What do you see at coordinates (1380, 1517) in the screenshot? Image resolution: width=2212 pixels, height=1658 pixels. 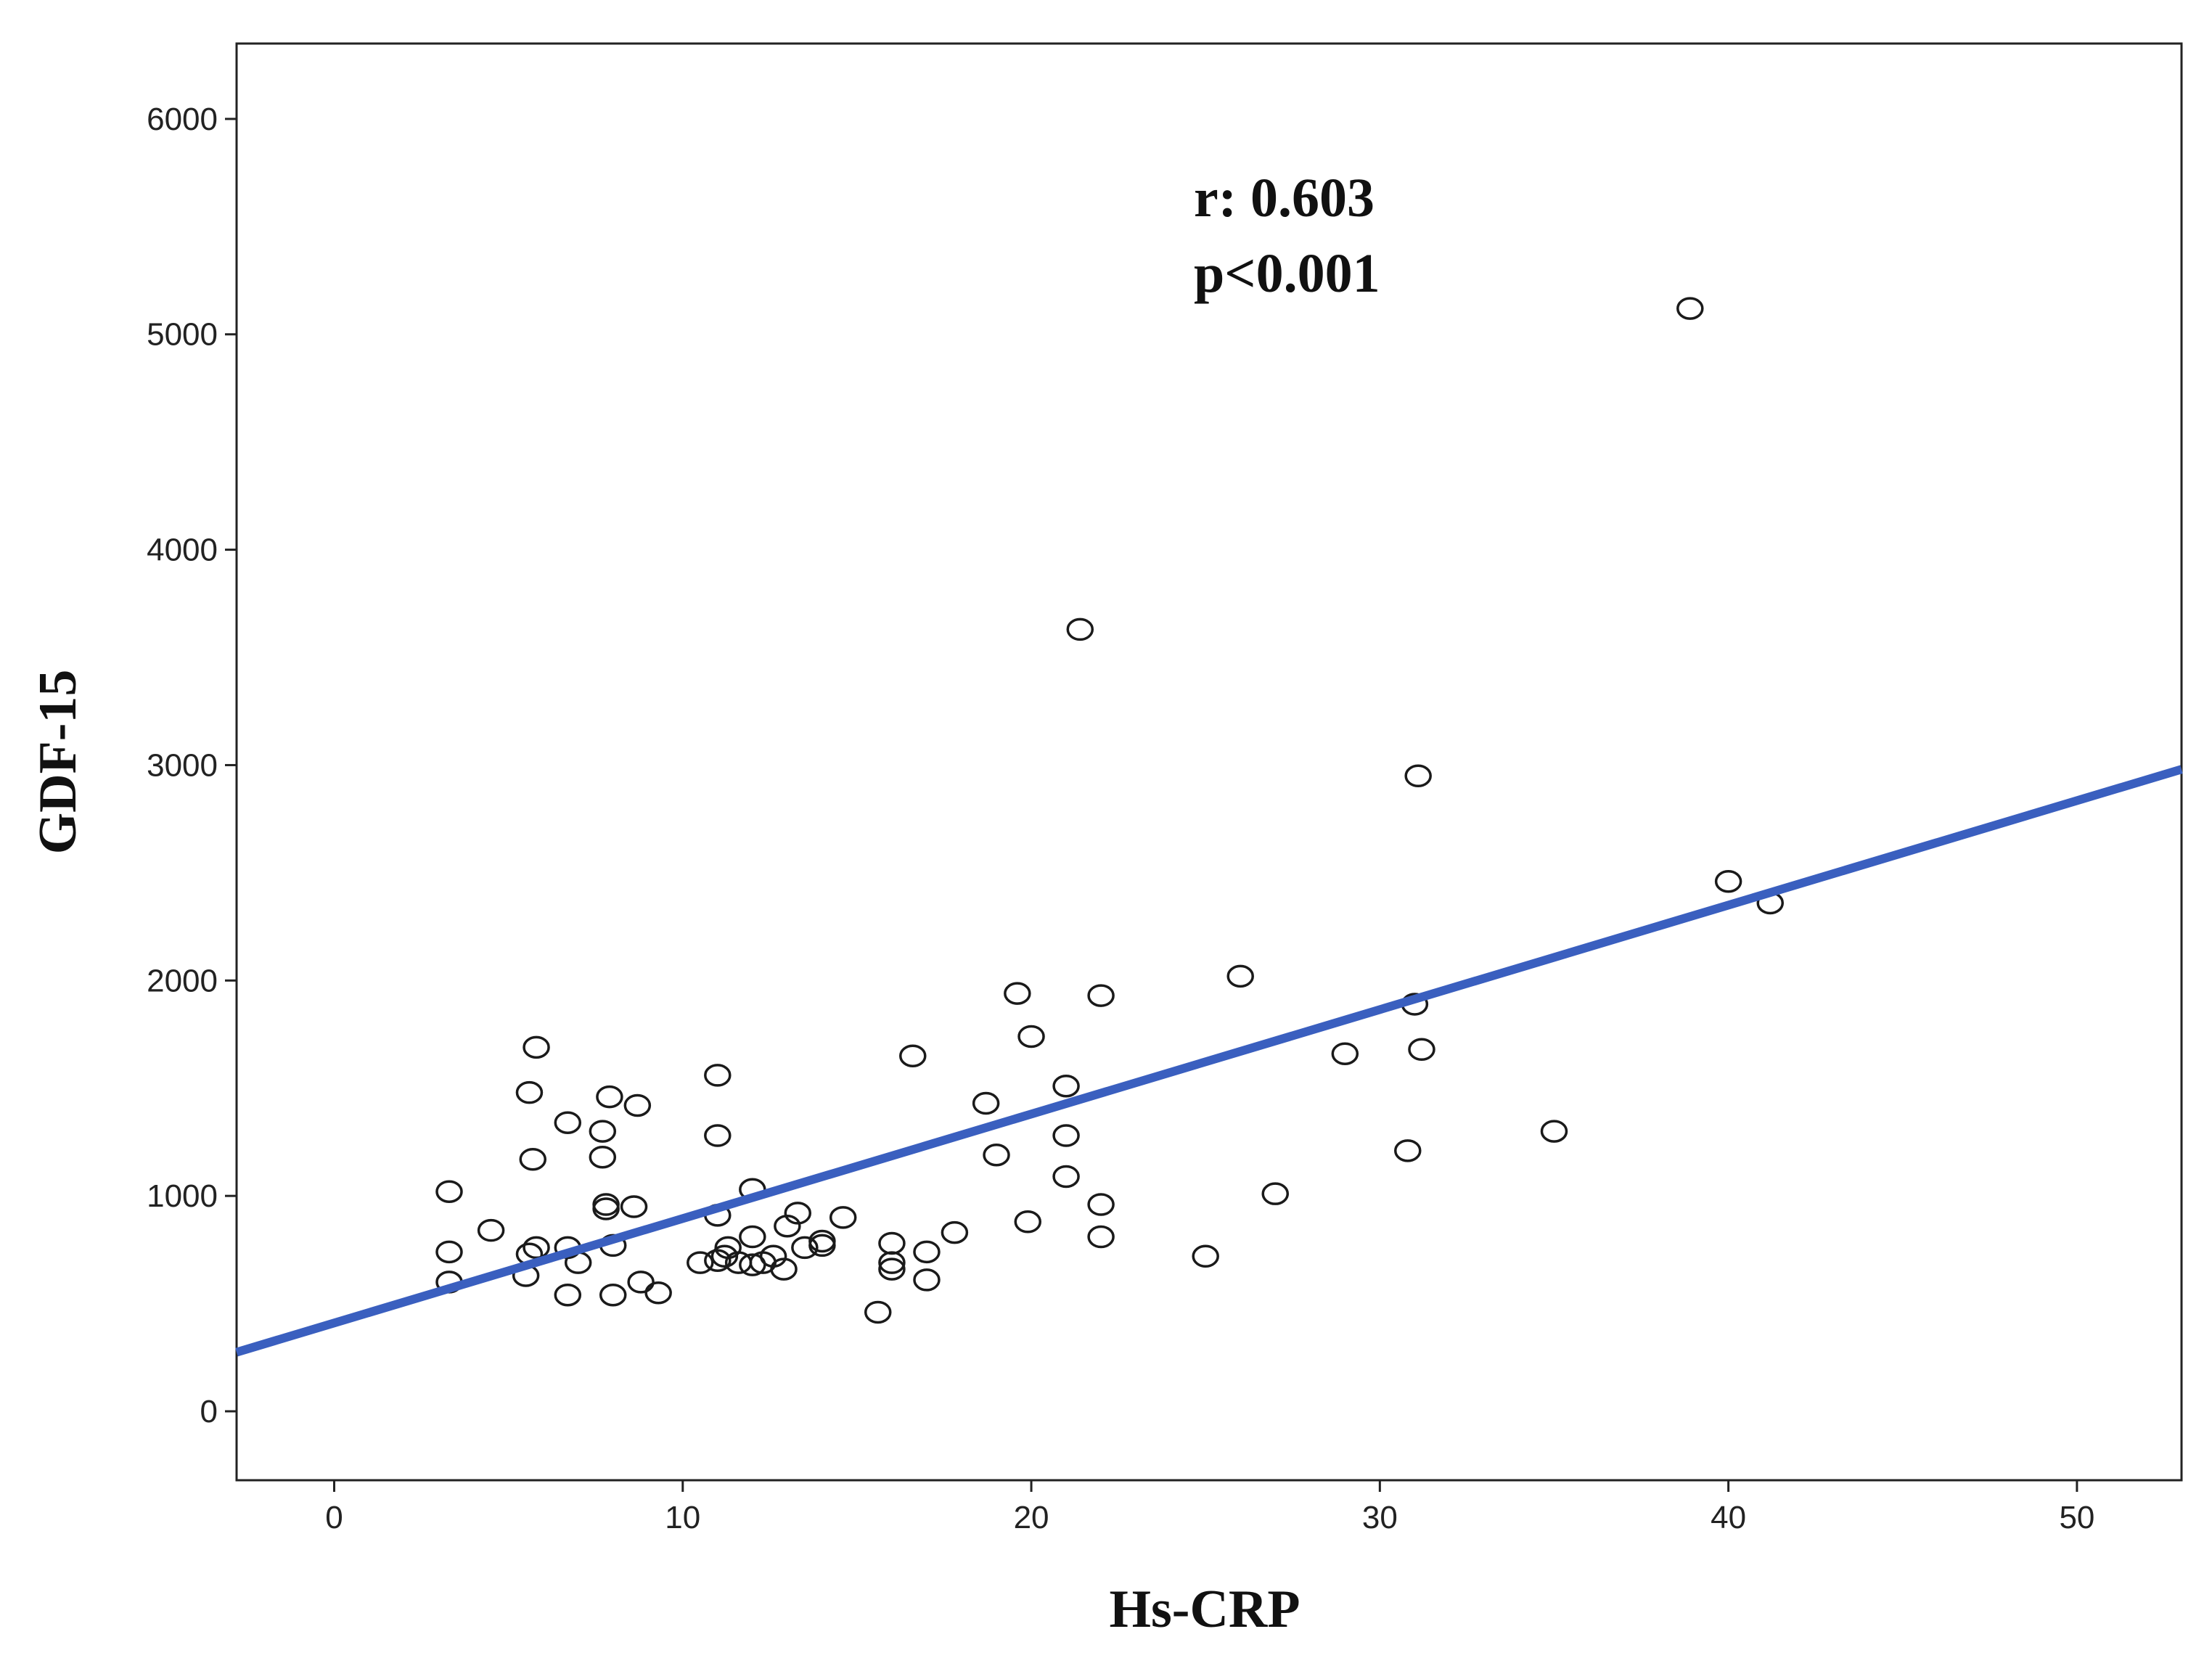 I see `x-tick-label: 30` at bounding box center [1380, 1517].